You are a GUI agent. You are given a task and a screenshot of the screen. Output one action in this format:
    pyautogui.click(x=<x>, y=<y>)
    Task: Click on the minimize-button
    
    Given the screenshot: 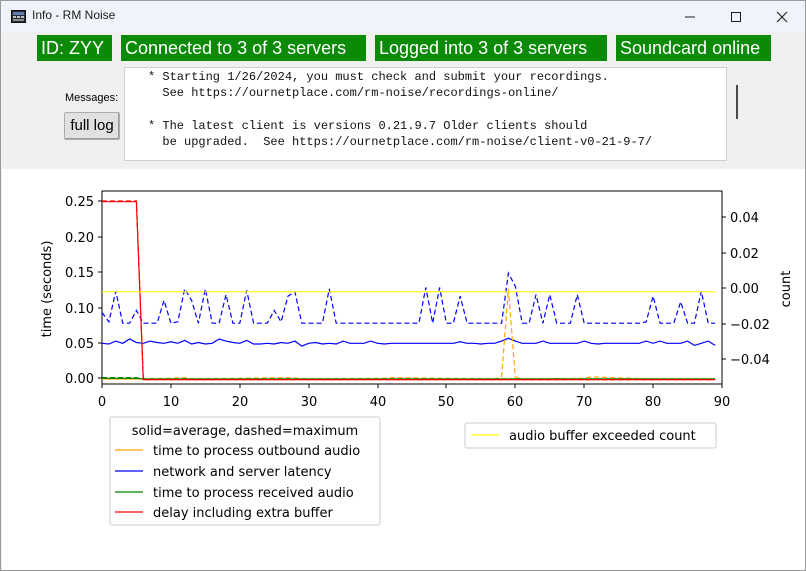 What is the action you would take?
    pyautogui.click(x=690, y=16)
    